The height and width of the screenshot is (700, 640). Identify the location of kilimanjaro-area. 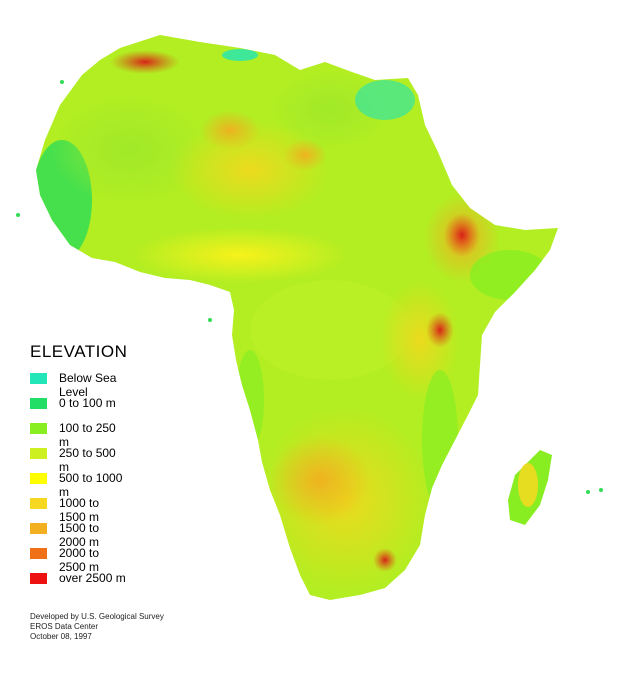
(440, 330).